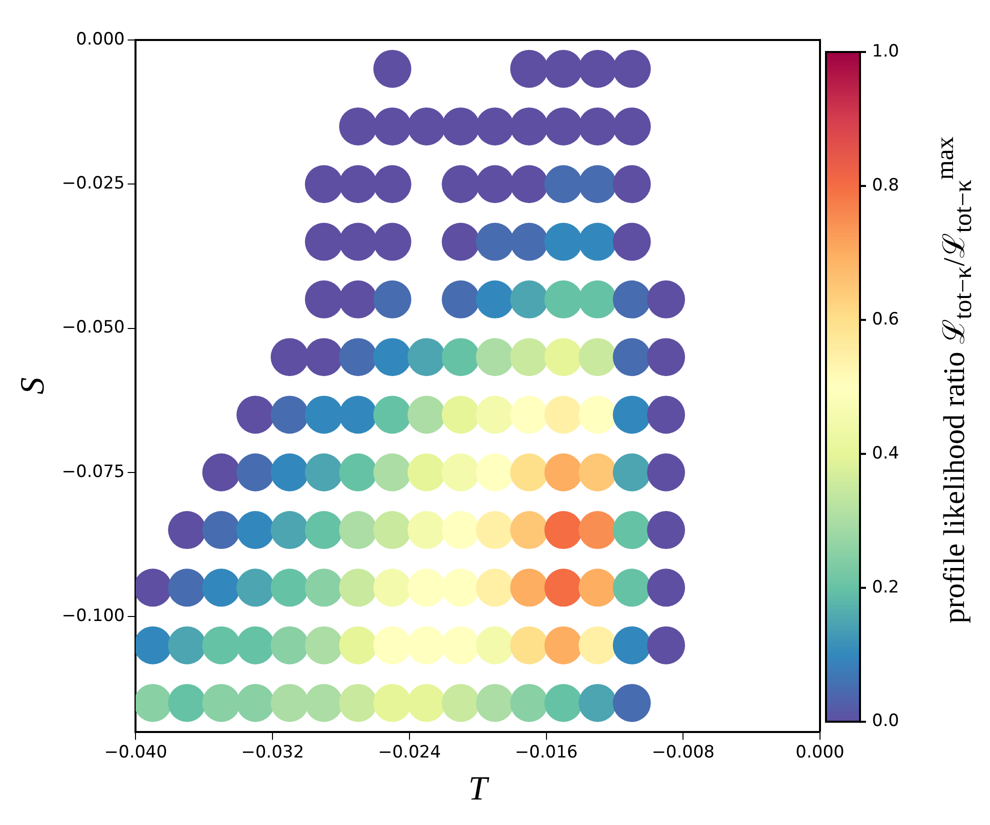  What do you see at coordinates (136, 752) in the screenshot?
I see `x-tick-label: −0.040` at bounding box center [136, 752].